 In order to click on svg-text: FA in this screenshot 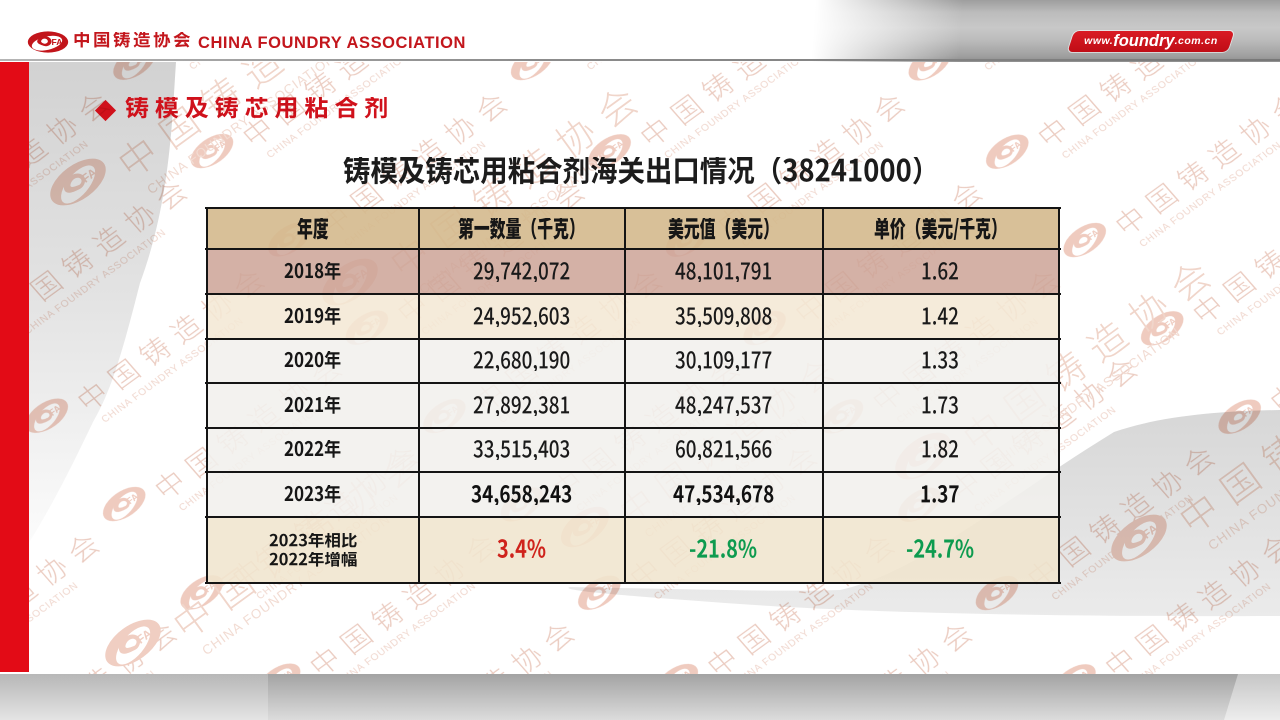, I will do `click(57, 42)`.